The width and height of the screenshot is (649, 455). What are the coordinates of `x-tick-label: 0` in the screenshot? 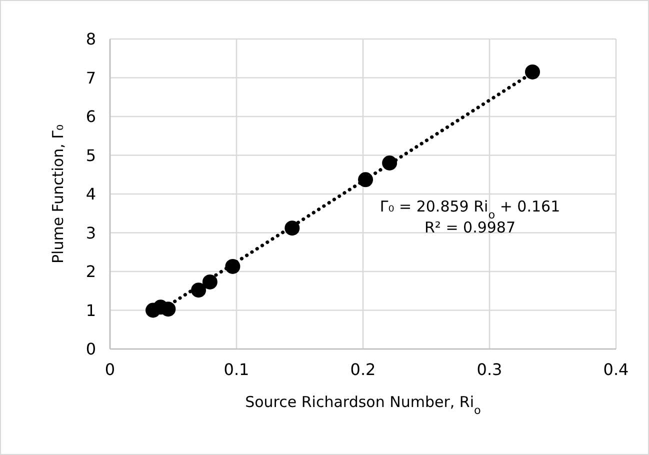 It's located at (110, 369).